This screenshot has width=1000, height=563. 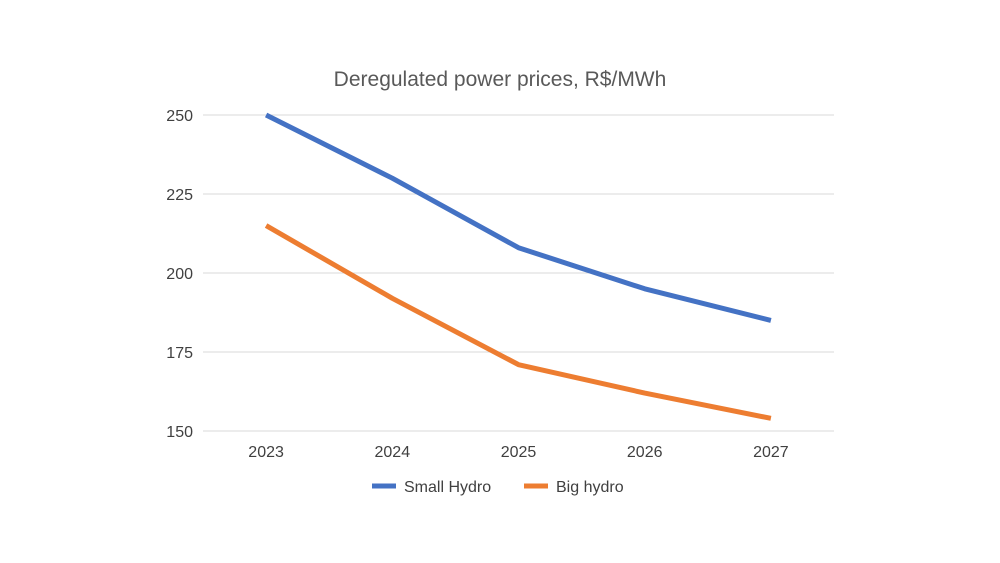 I want to click on x-axis-ticks: 2023 2024 2025 2026 2027, so click(x=518, y=452).